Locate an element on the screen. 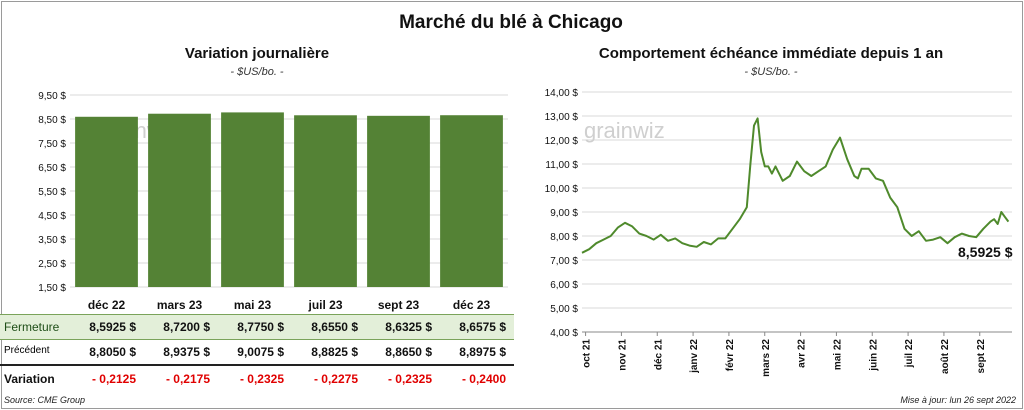 The height and width of the screenshot is (410, 1024). bar-y-tick-label: 5,50 $ is located at coordinates (52, 192).